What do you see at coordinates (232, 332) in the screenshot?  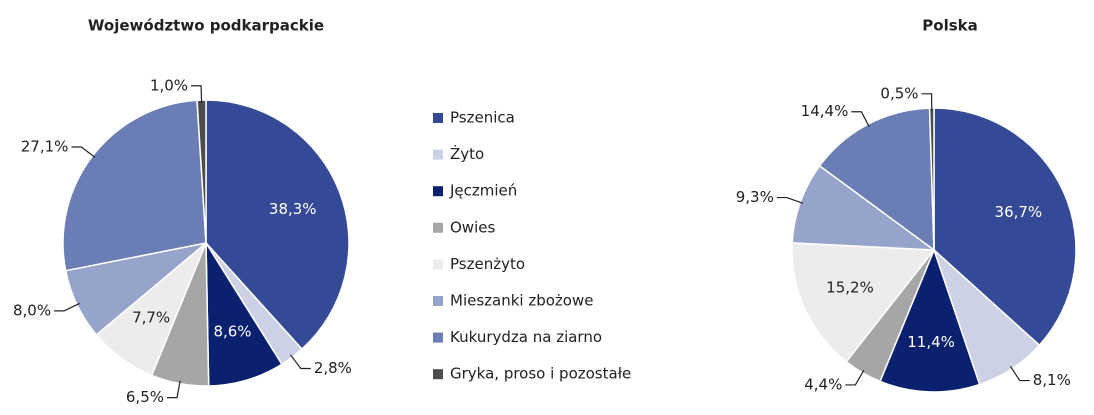 I see `data-label: 8,6%` at bounding box center [232, 332].